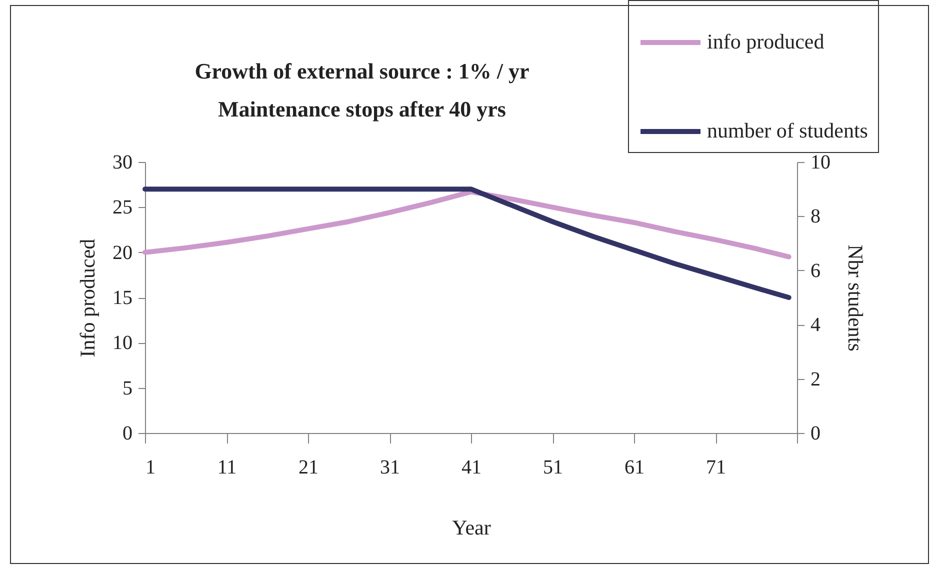 Image resolution: width=936 pixels, height=568 pixels. I want to click on x-tick-label: 11, so click(227, 467).